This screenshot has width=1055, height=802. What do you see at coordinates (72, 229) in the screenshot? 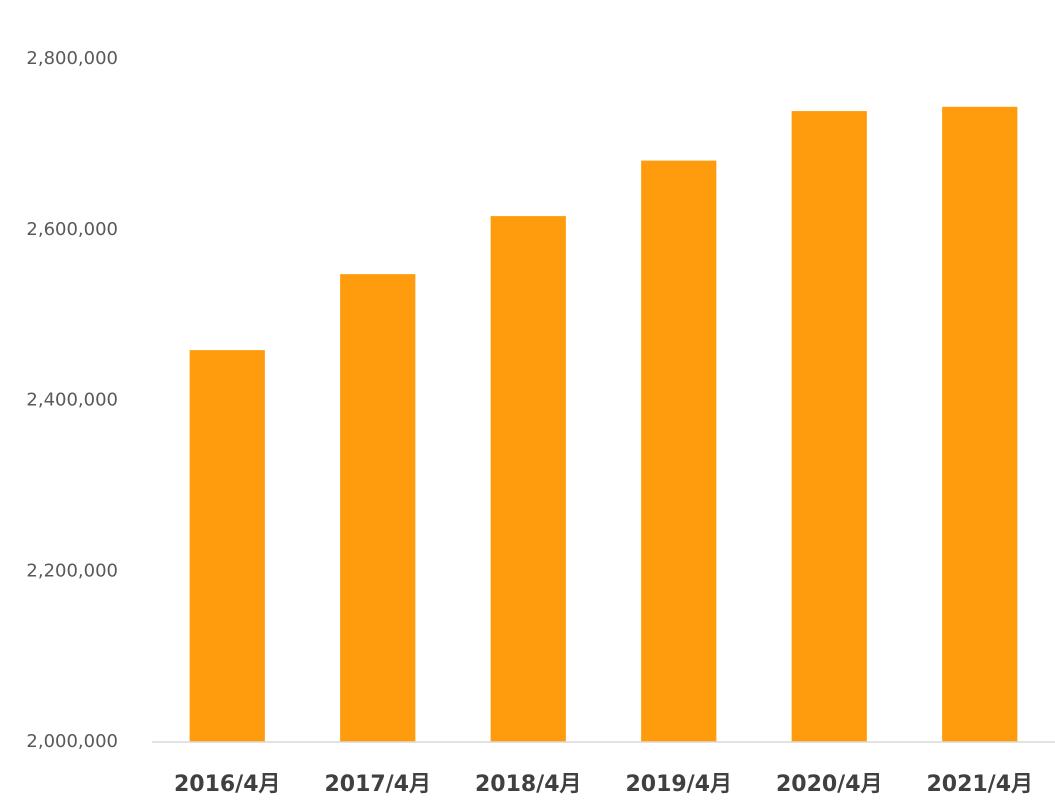
I see `y-tick-label: 2,600,000` at bounding box center [72, 229].